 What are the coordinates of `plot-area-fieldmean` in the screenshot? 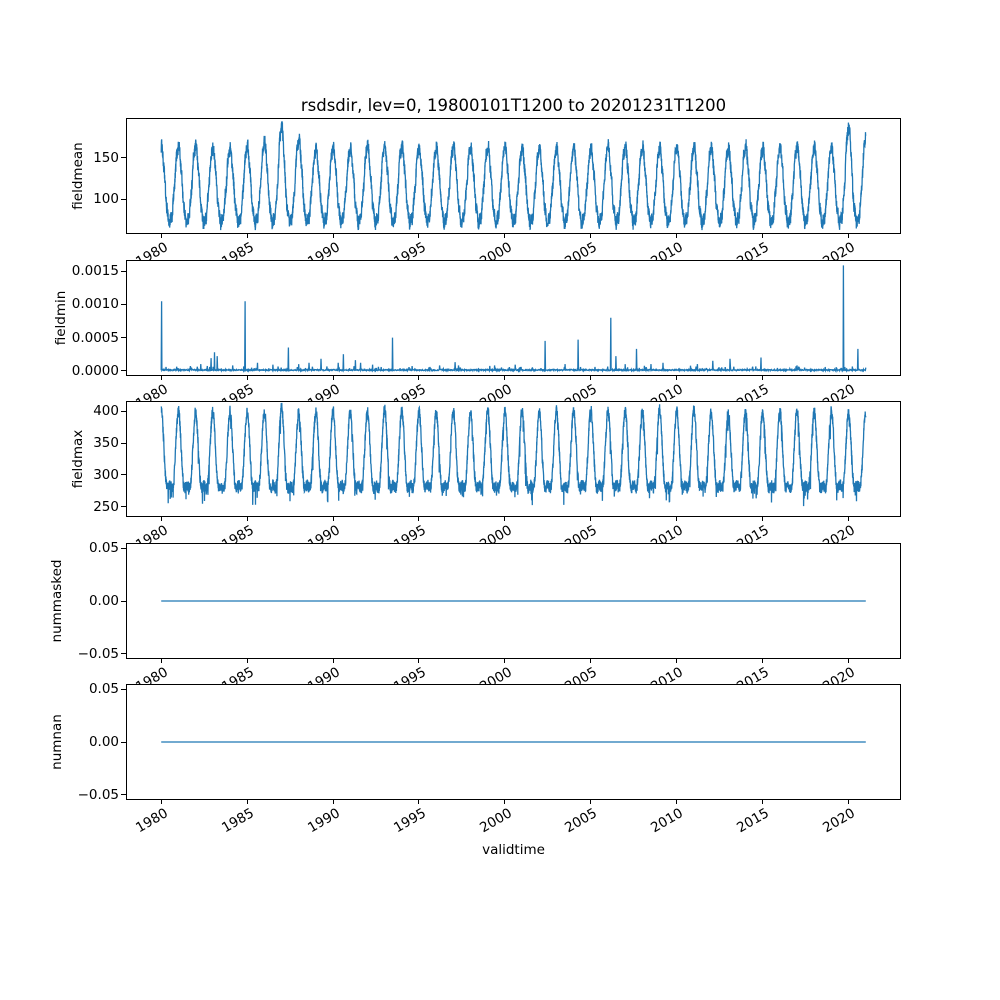 It's located at (513, 176).